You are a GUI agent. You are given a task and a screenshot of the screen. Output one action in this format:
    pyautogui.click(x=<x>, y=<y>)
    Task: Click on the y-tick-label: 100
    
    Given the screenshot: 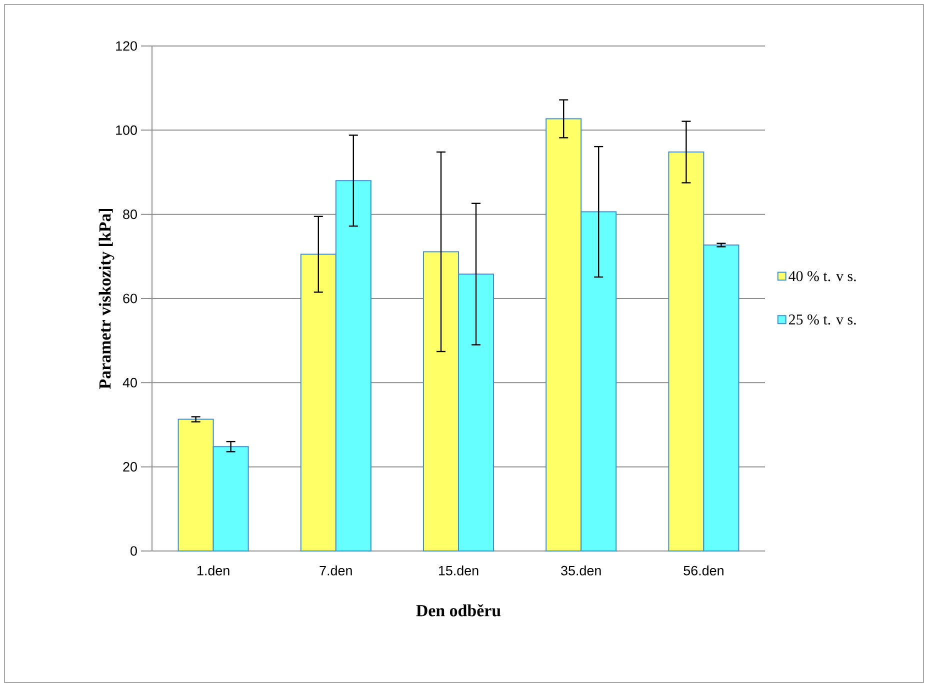 What is the action you would take?
    pyautogui.click(x=126, y=130)
    